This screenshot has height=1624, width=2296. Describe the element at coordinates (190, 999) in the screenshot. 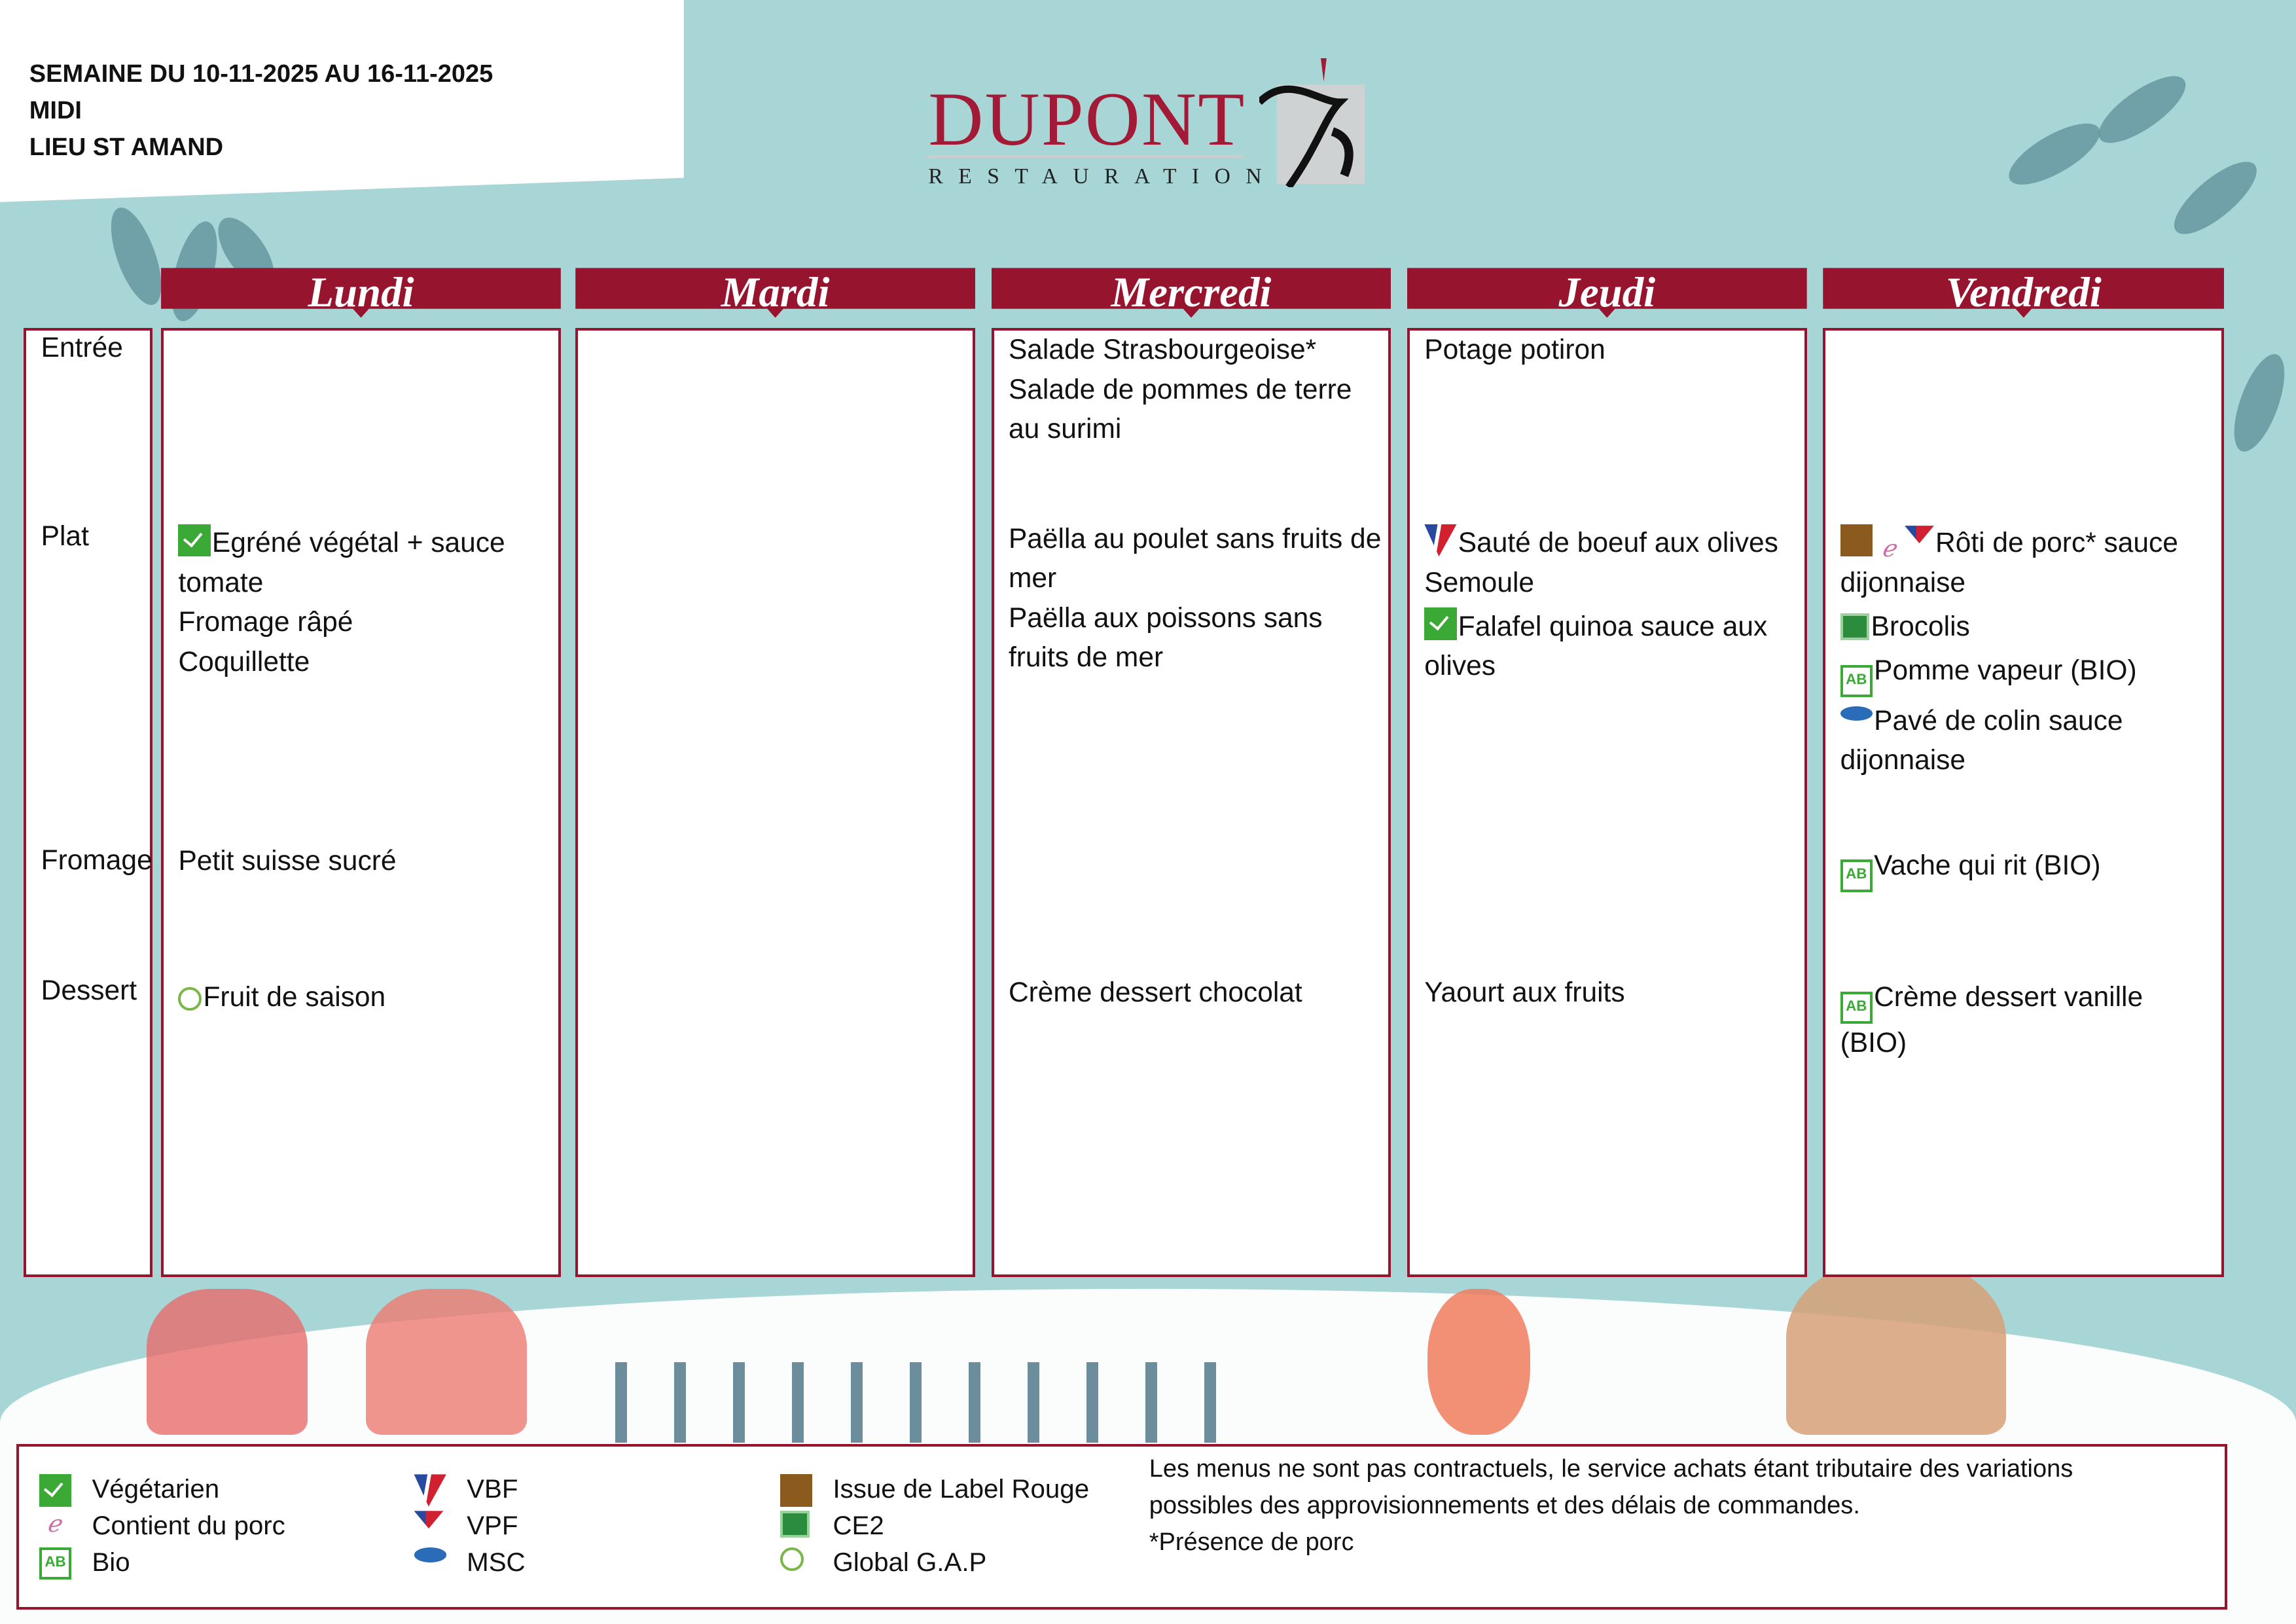

I see `global-gap-icon` at that location.